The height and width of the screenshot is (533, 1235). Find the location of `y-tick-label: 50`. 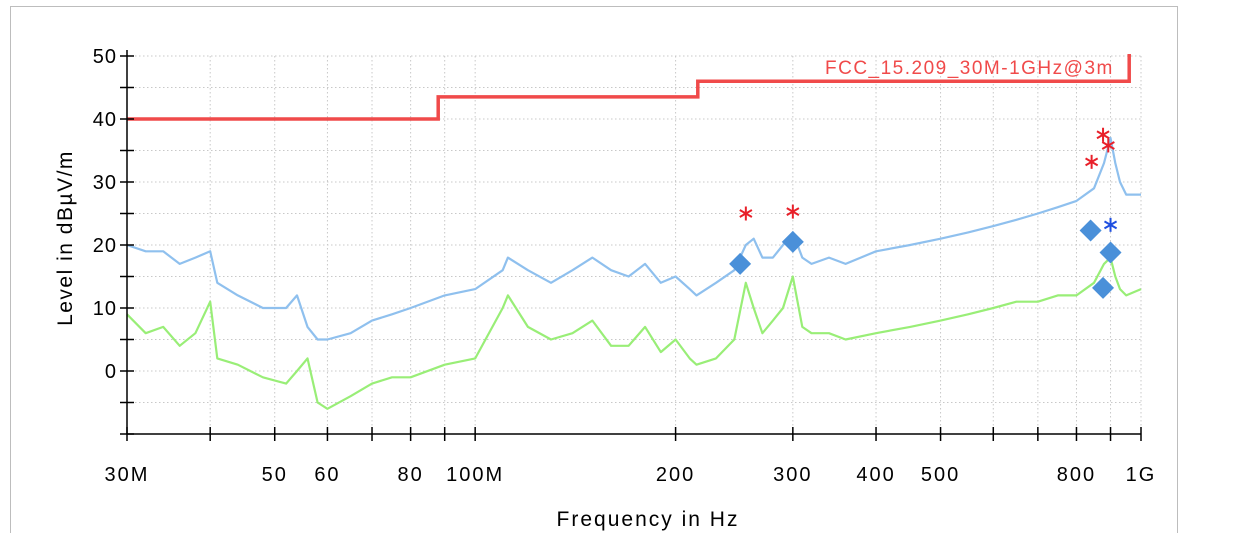

y-tick-label: 50 is located at coordinates (105, 57).